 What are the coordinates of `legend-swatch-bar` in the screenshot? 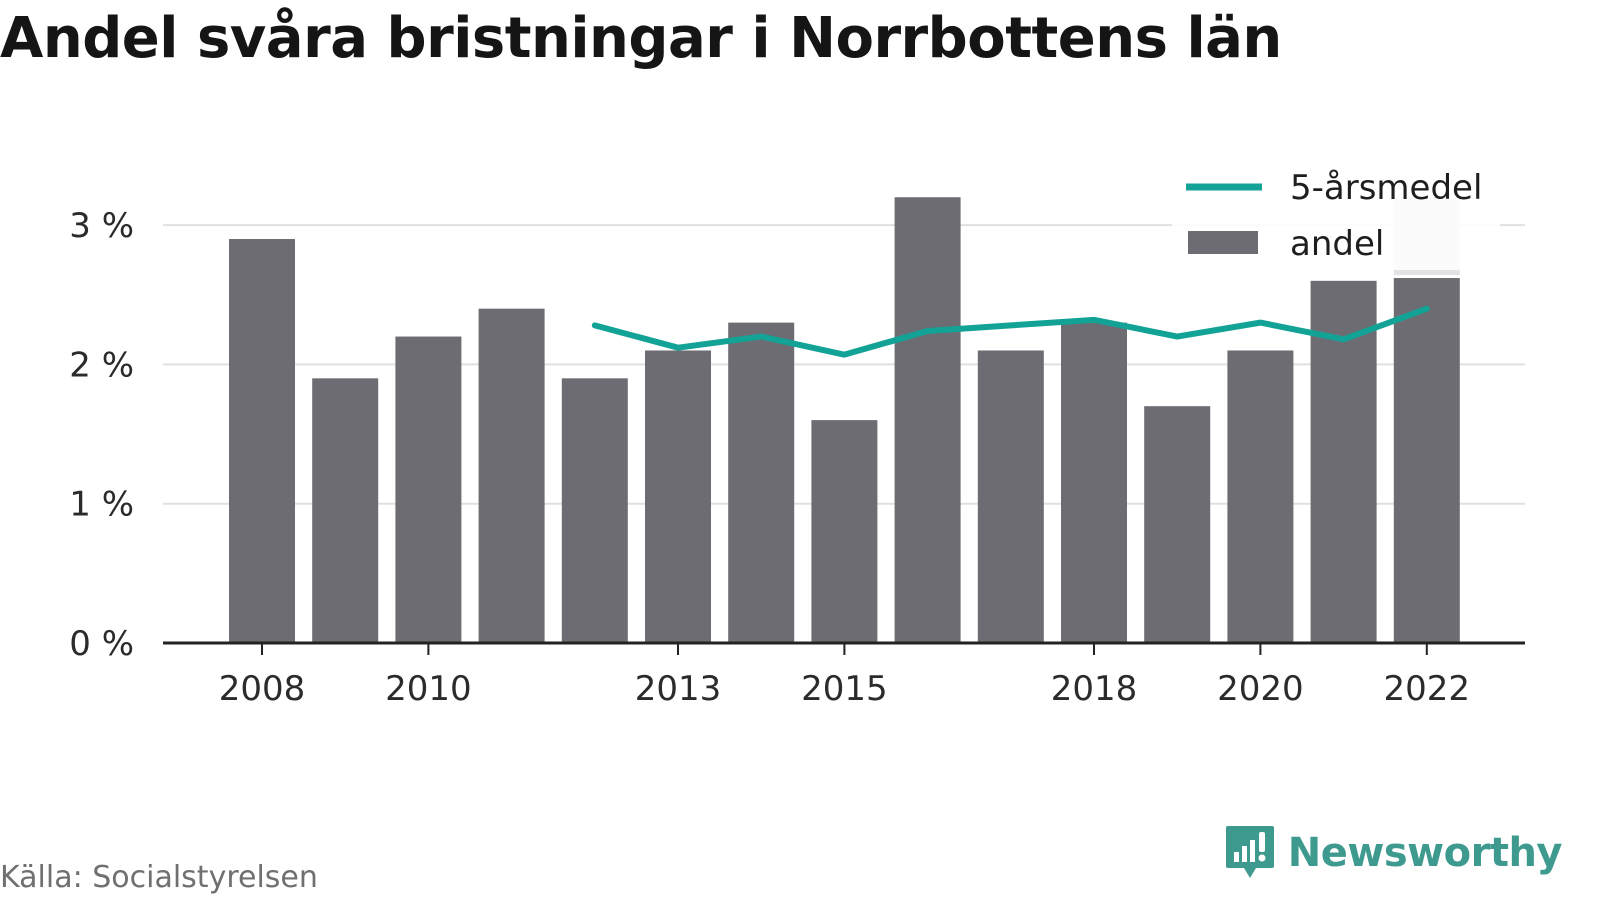 It's located at (1223, 242).